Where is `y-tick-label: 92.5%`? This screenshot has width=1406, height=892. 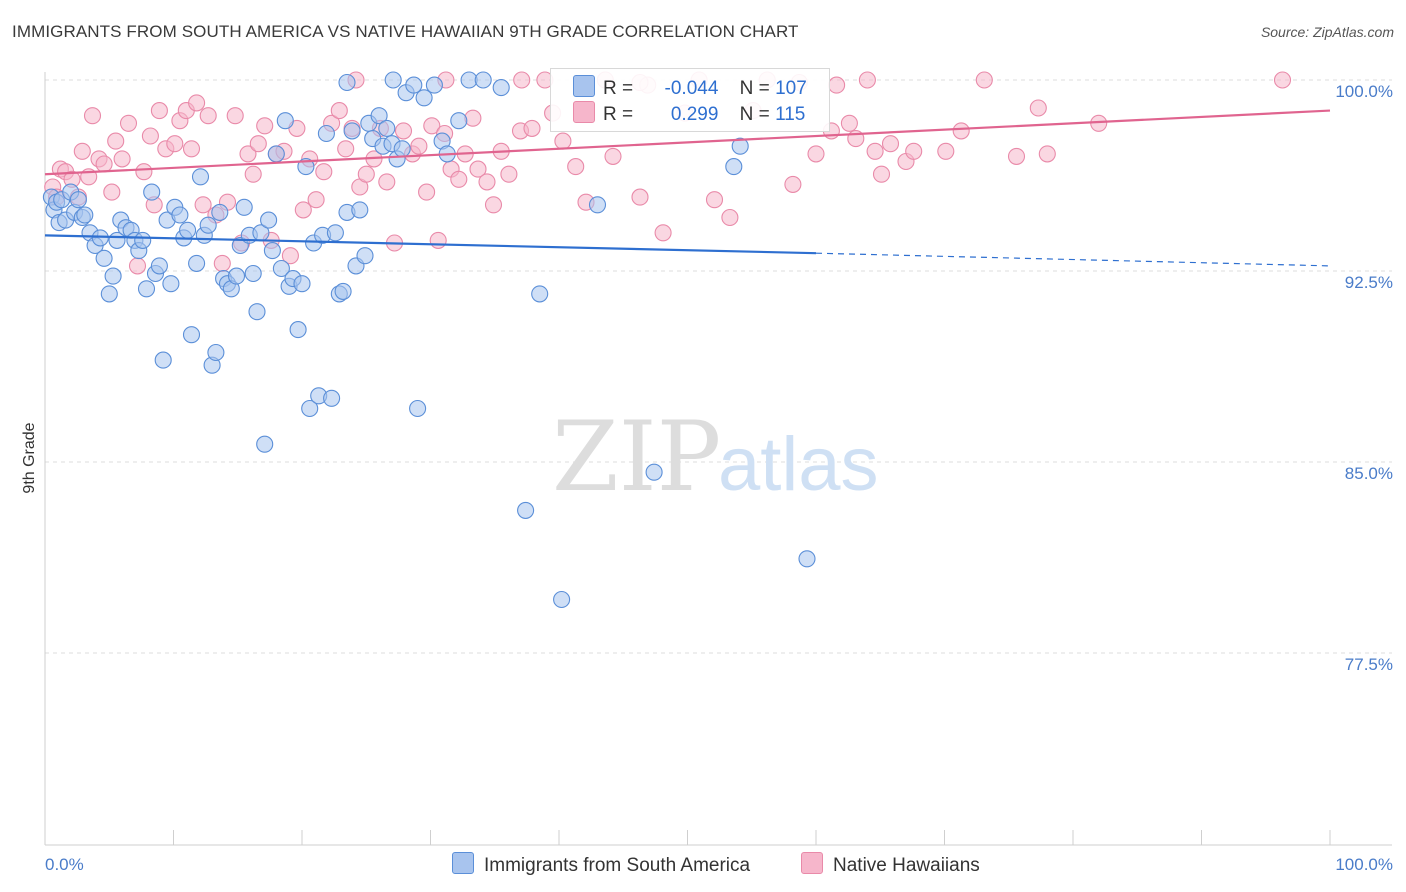
y-tick-label: 92.5% is located at coordinates (1369, 282).